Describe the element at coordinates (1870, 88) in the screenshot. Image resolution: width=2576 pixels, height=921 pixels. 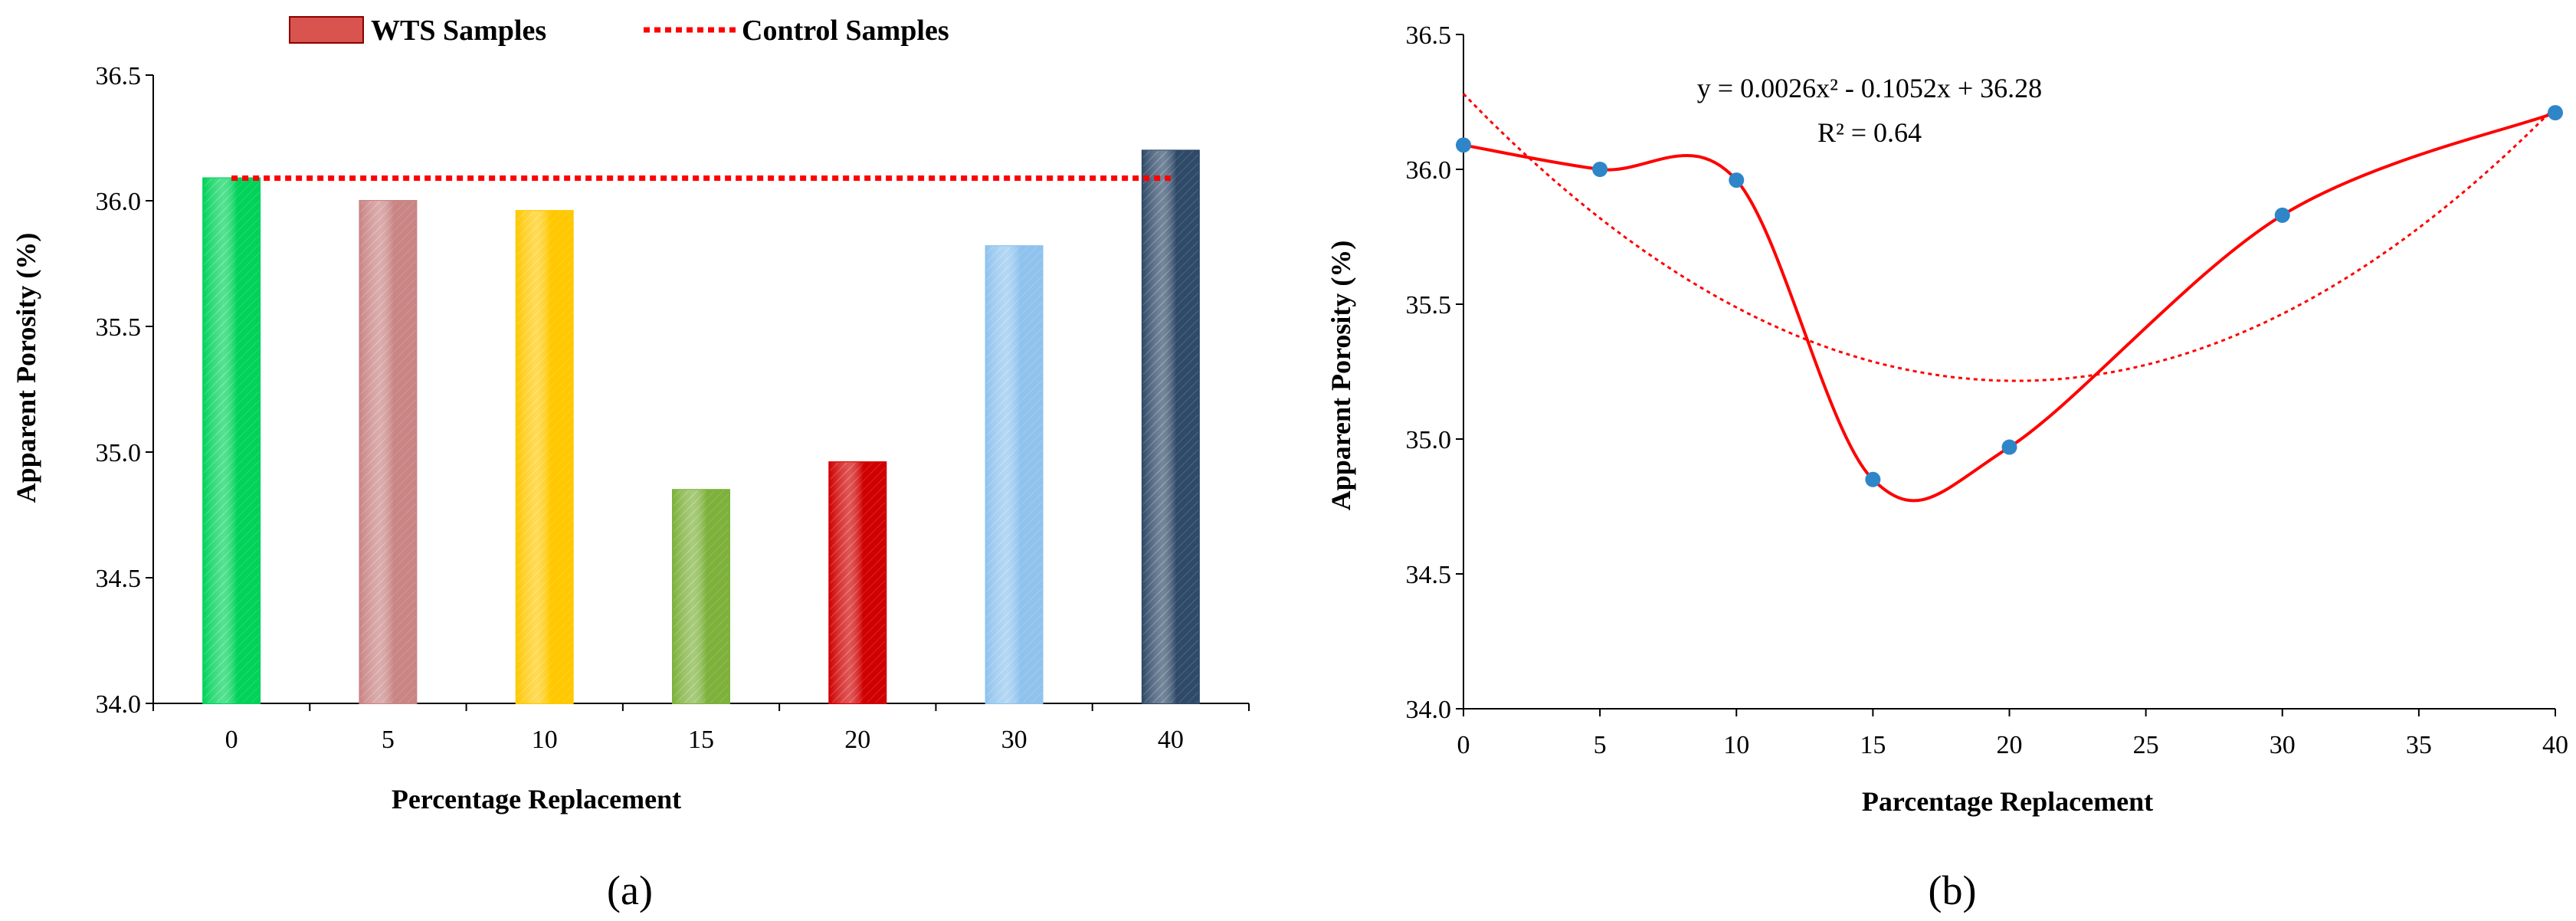
I see `trendline-equation: y = 0.0026x² - 0.1052x + 36.28` at that location.